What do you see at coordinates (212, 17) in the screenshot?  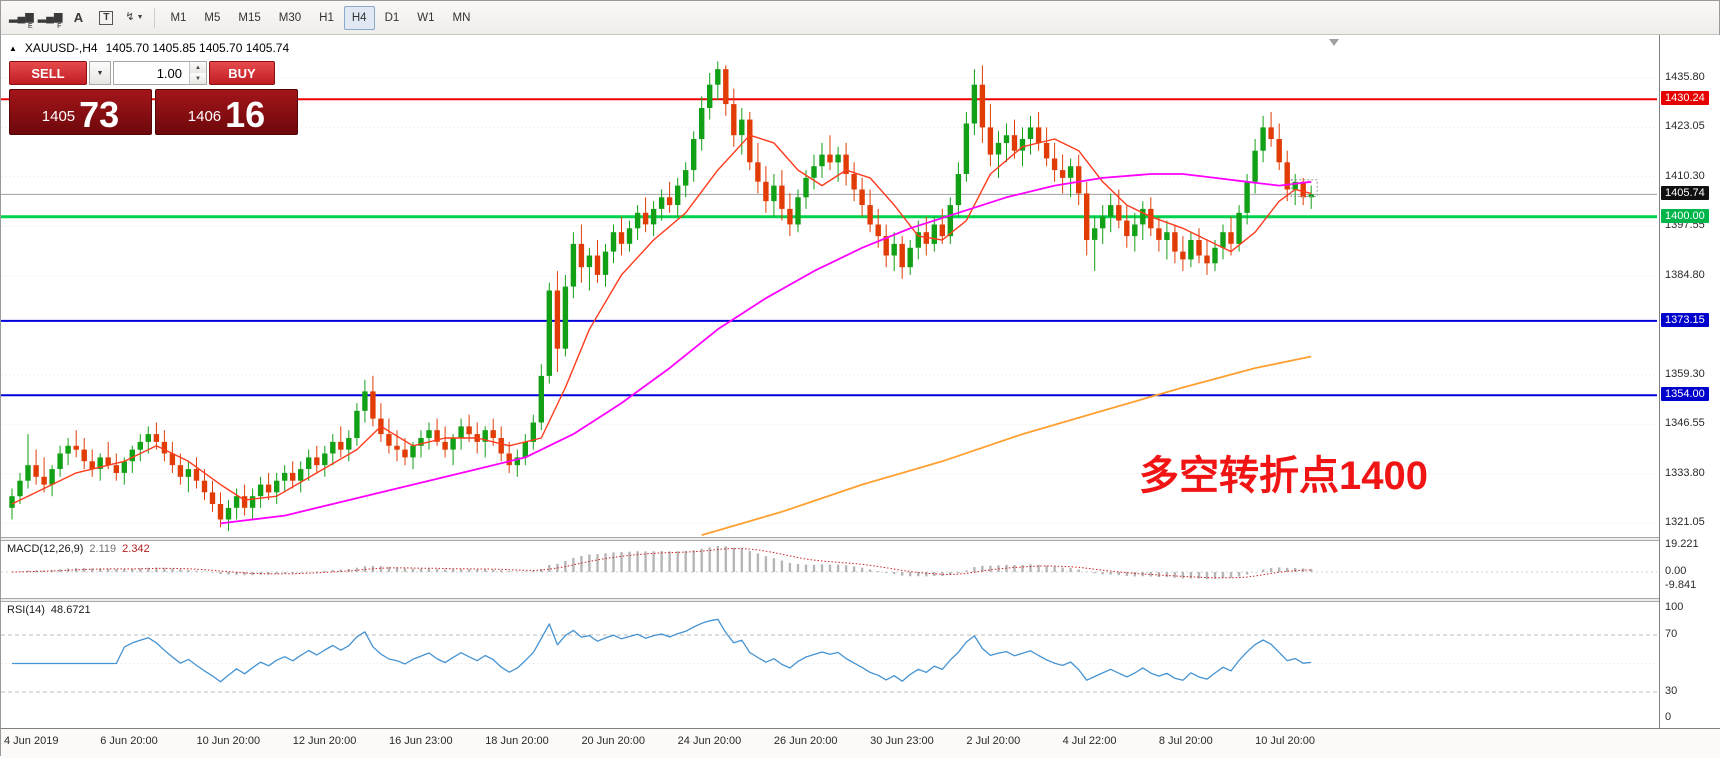 I see `timeframe-button-m5: M5` at bounding box center [212, 17].